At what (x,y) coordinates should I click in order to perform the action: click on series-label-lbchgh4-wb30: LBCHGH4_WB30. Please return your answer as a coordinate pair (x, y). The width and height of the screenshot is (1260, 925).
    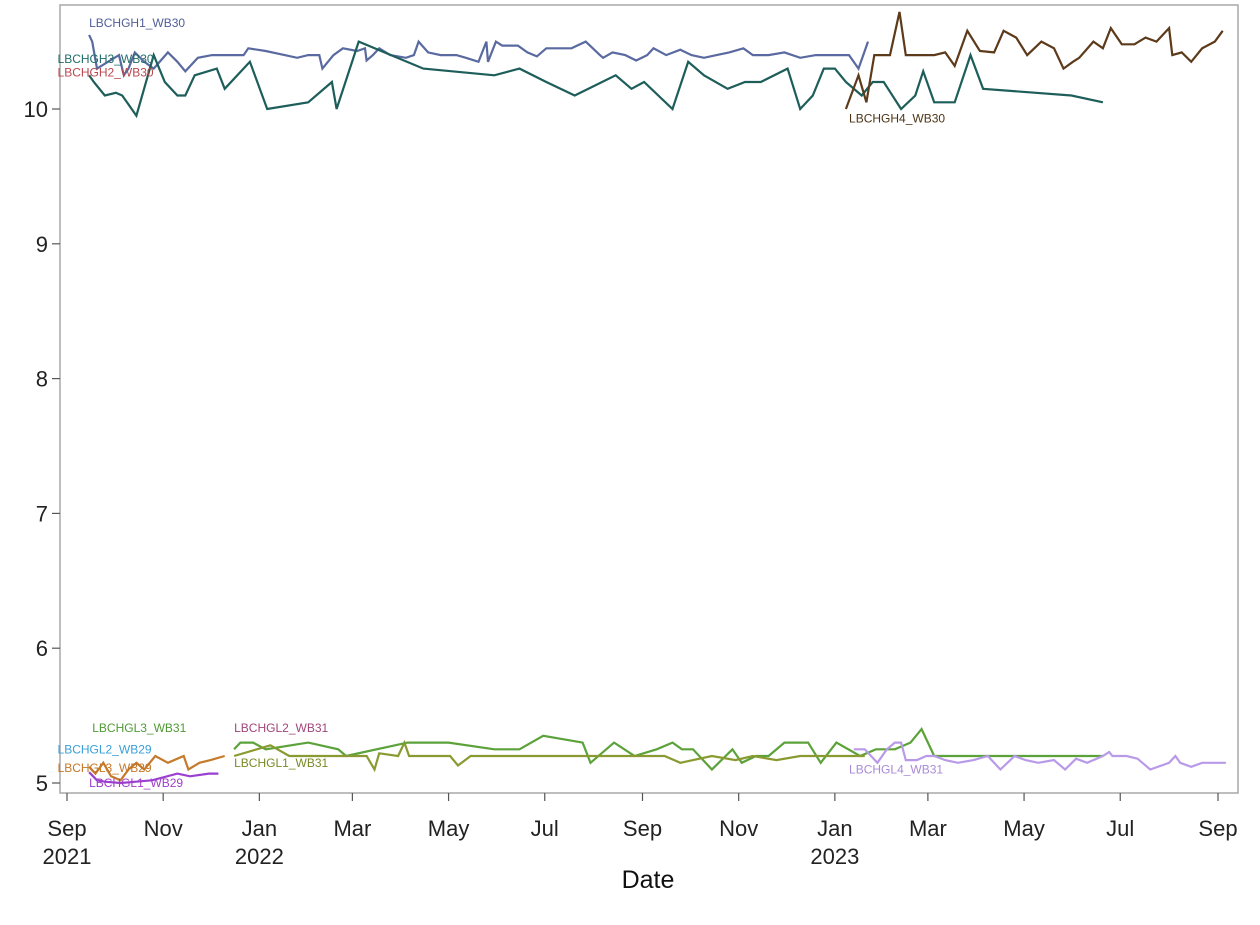
    Looking at the image, I should click on (897, 118).